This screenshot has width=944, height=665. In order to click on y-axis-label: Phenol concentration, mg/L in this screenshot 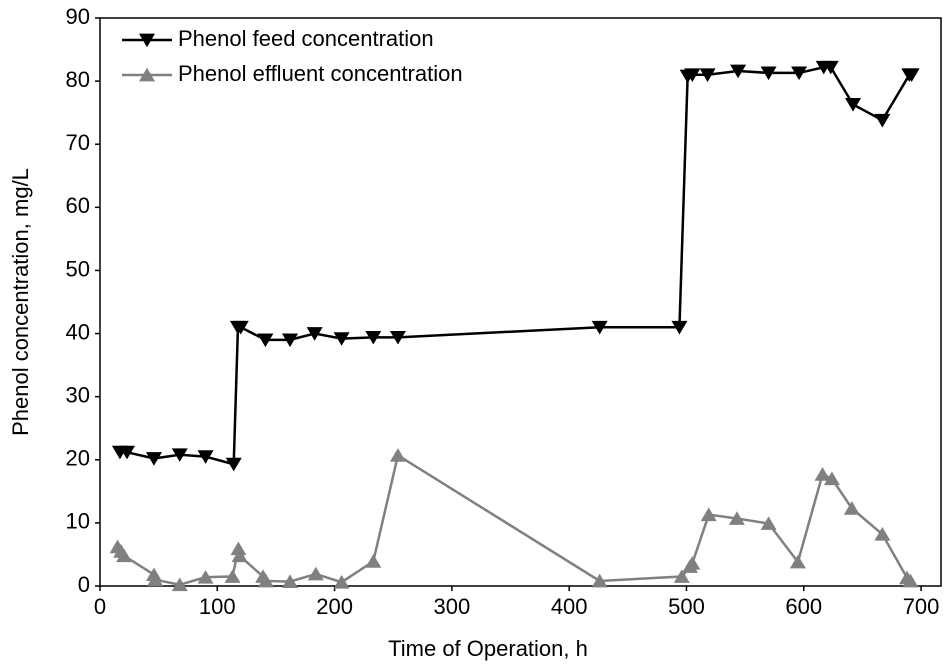, I will do `click(20, 302)`.